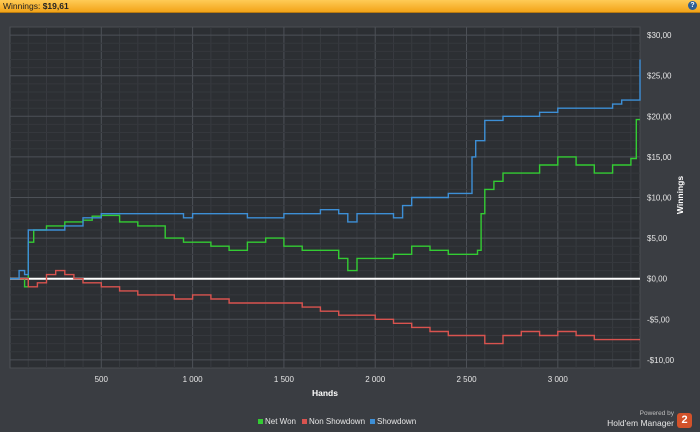 The image size is (700, 432). Describe the element at coordinates (692, 5) in the screenshot. I see `help-icon: ?` at that location.